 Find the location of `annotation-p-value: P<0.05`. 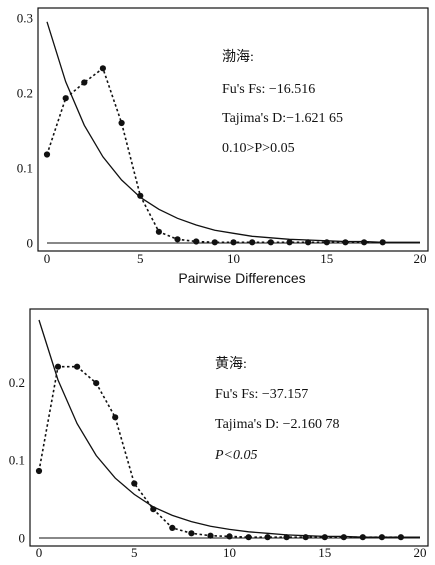

annotation-p-value: P<0.05 is located at coordinates (236, 455).